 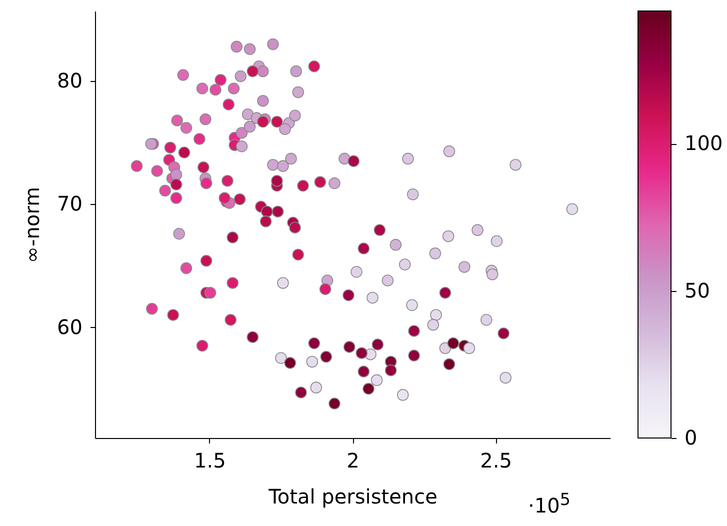 What do you see at coordinates (691, 438) in the screenshot?
I see `color-bar-label: 0` at bounding box center [691, 438].